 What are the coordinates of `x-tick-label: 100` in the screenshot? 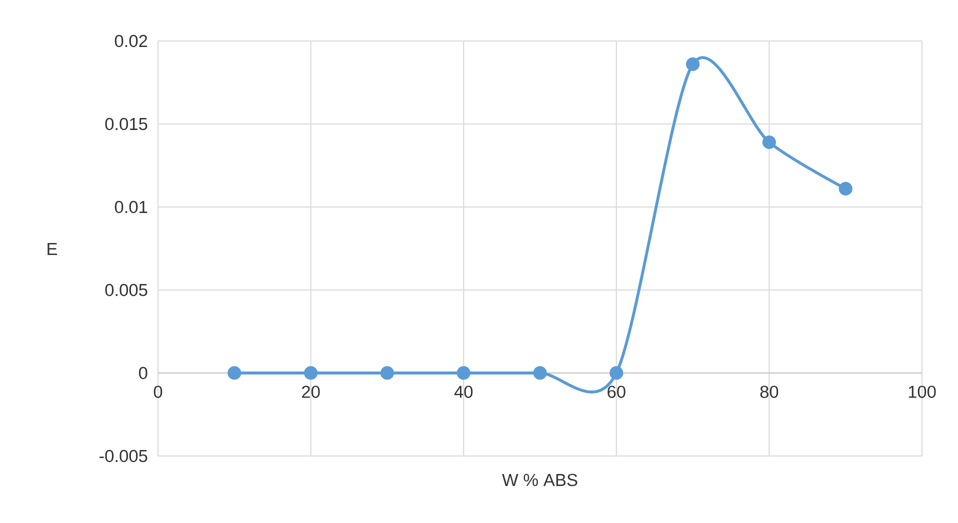 It's located at (922, 392).